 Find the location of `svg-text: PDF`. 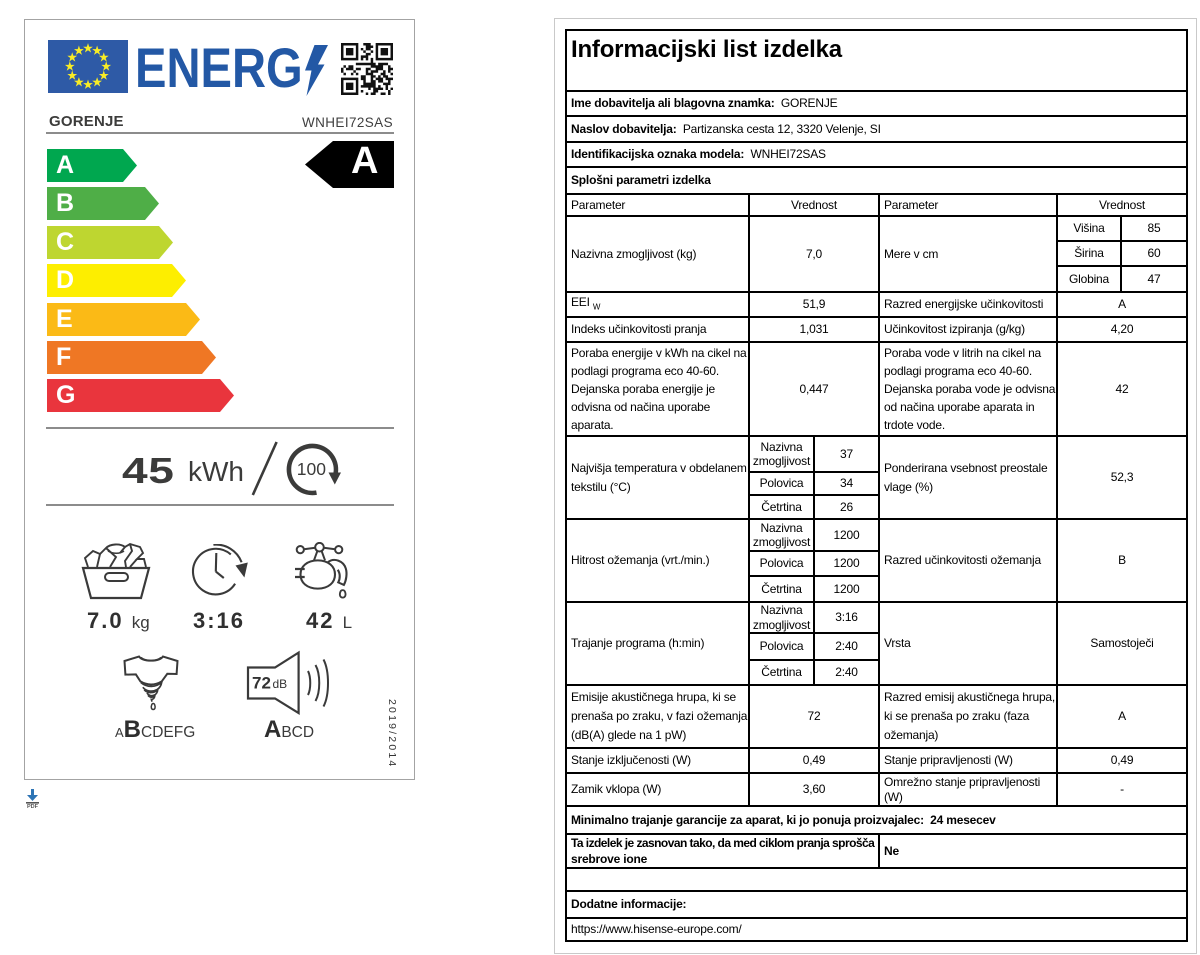

svg-text: PDF is located at coordinates (33, 806).